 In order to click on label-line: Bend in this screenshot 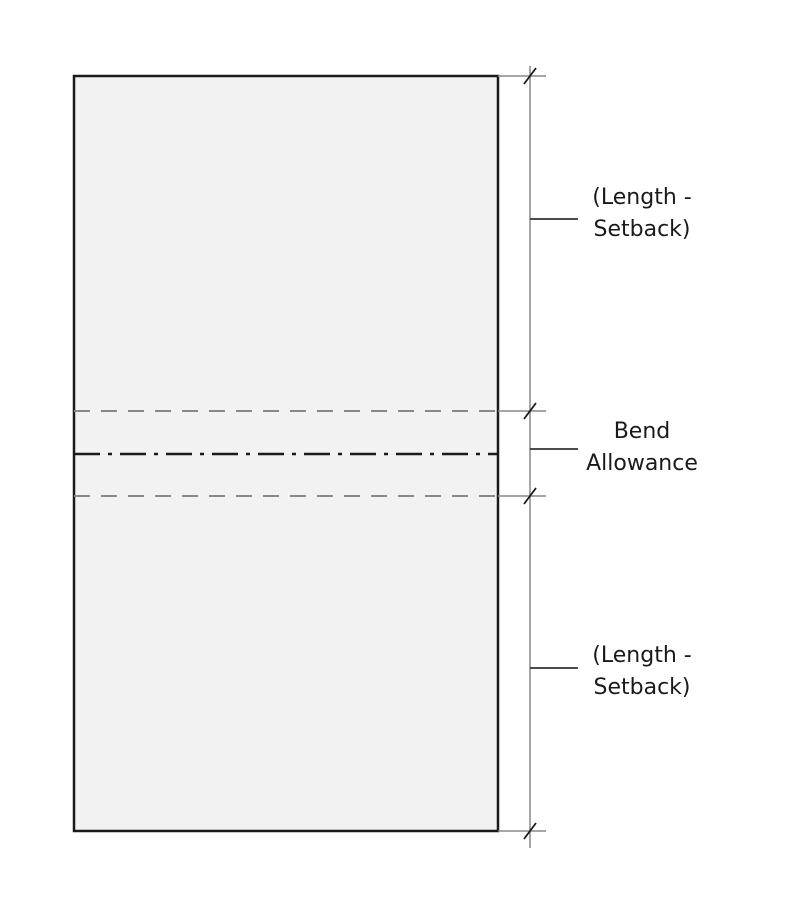, I will do `click(642, 431)`.